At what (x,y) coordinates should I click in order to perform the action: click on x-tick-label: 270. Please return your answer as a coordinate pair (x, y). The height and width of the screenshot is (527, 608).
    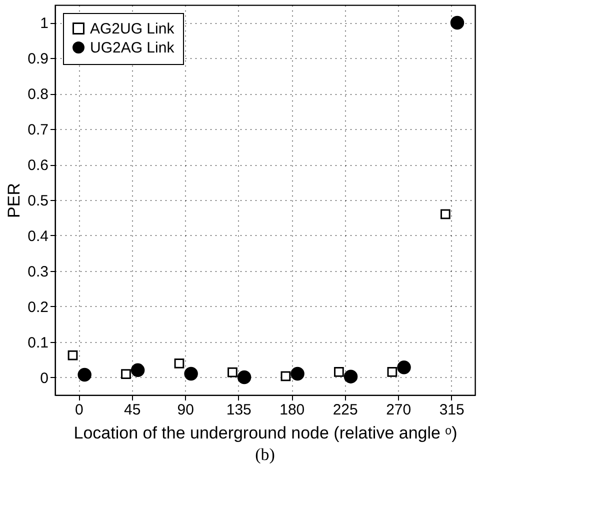
    Looking at the image, I should click on (399, 410).